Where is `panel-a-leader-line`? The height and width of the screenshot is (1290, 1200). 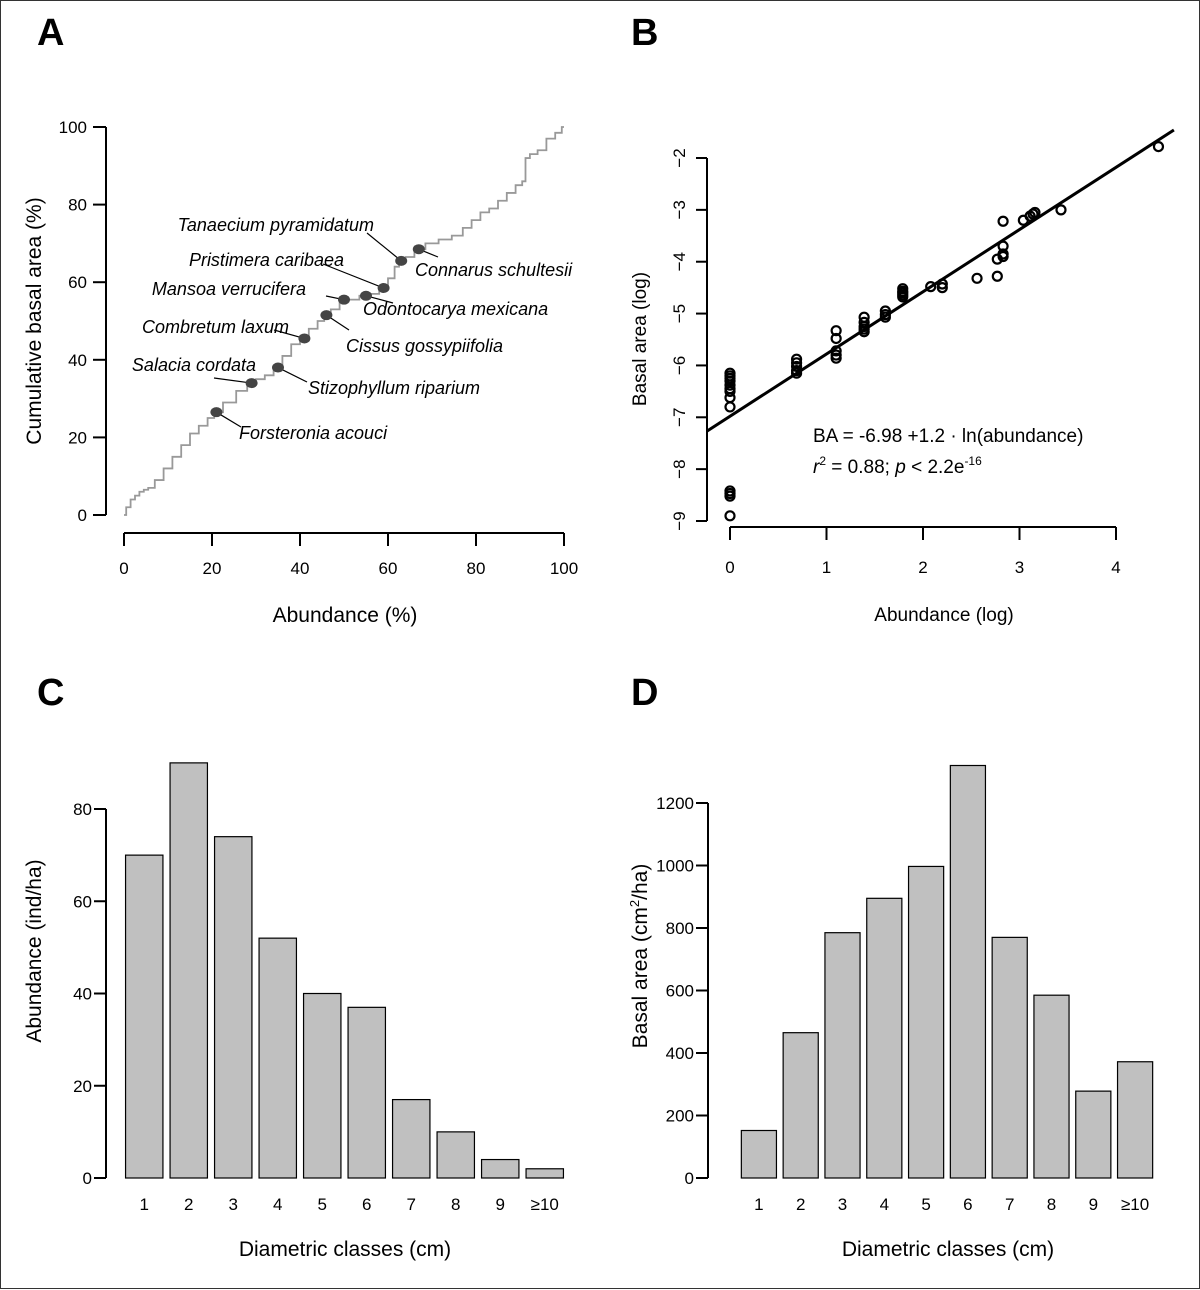
panel-a-leader-line is located at coordinates (232, 380).